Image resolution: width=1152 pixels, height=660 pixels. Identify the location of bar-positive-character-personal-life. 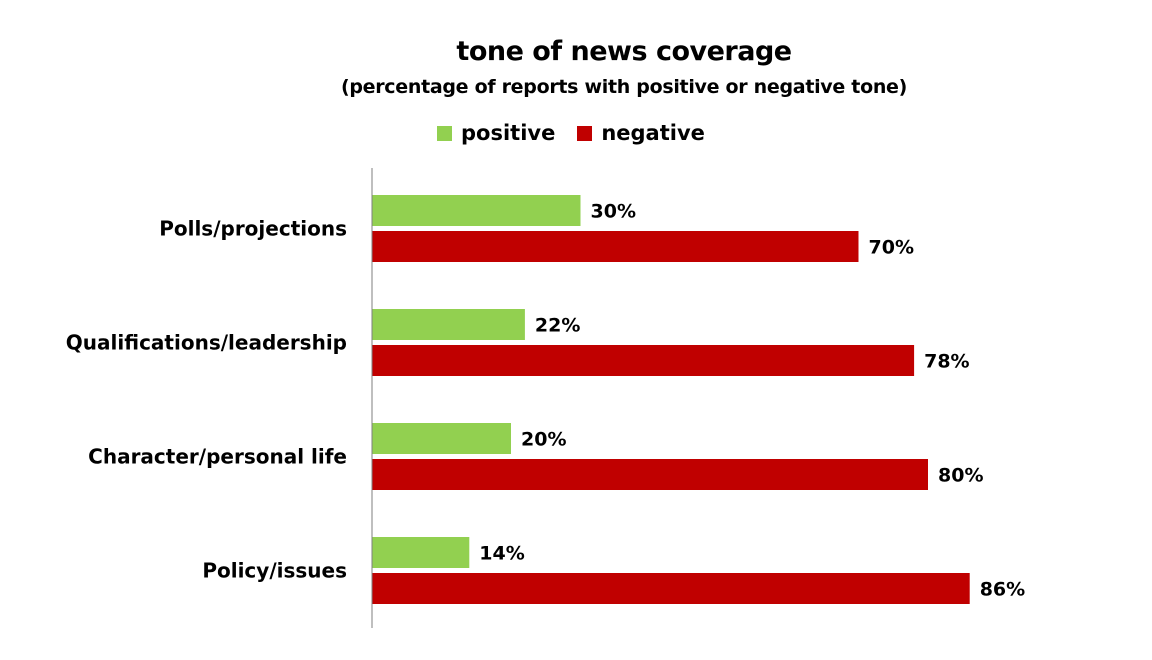
(441, 438).